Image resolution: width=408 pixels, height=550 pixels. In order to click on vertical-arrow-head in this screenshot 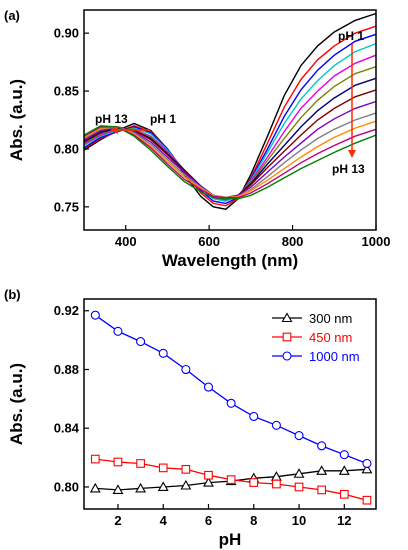, I will do `click(352, 154)`.